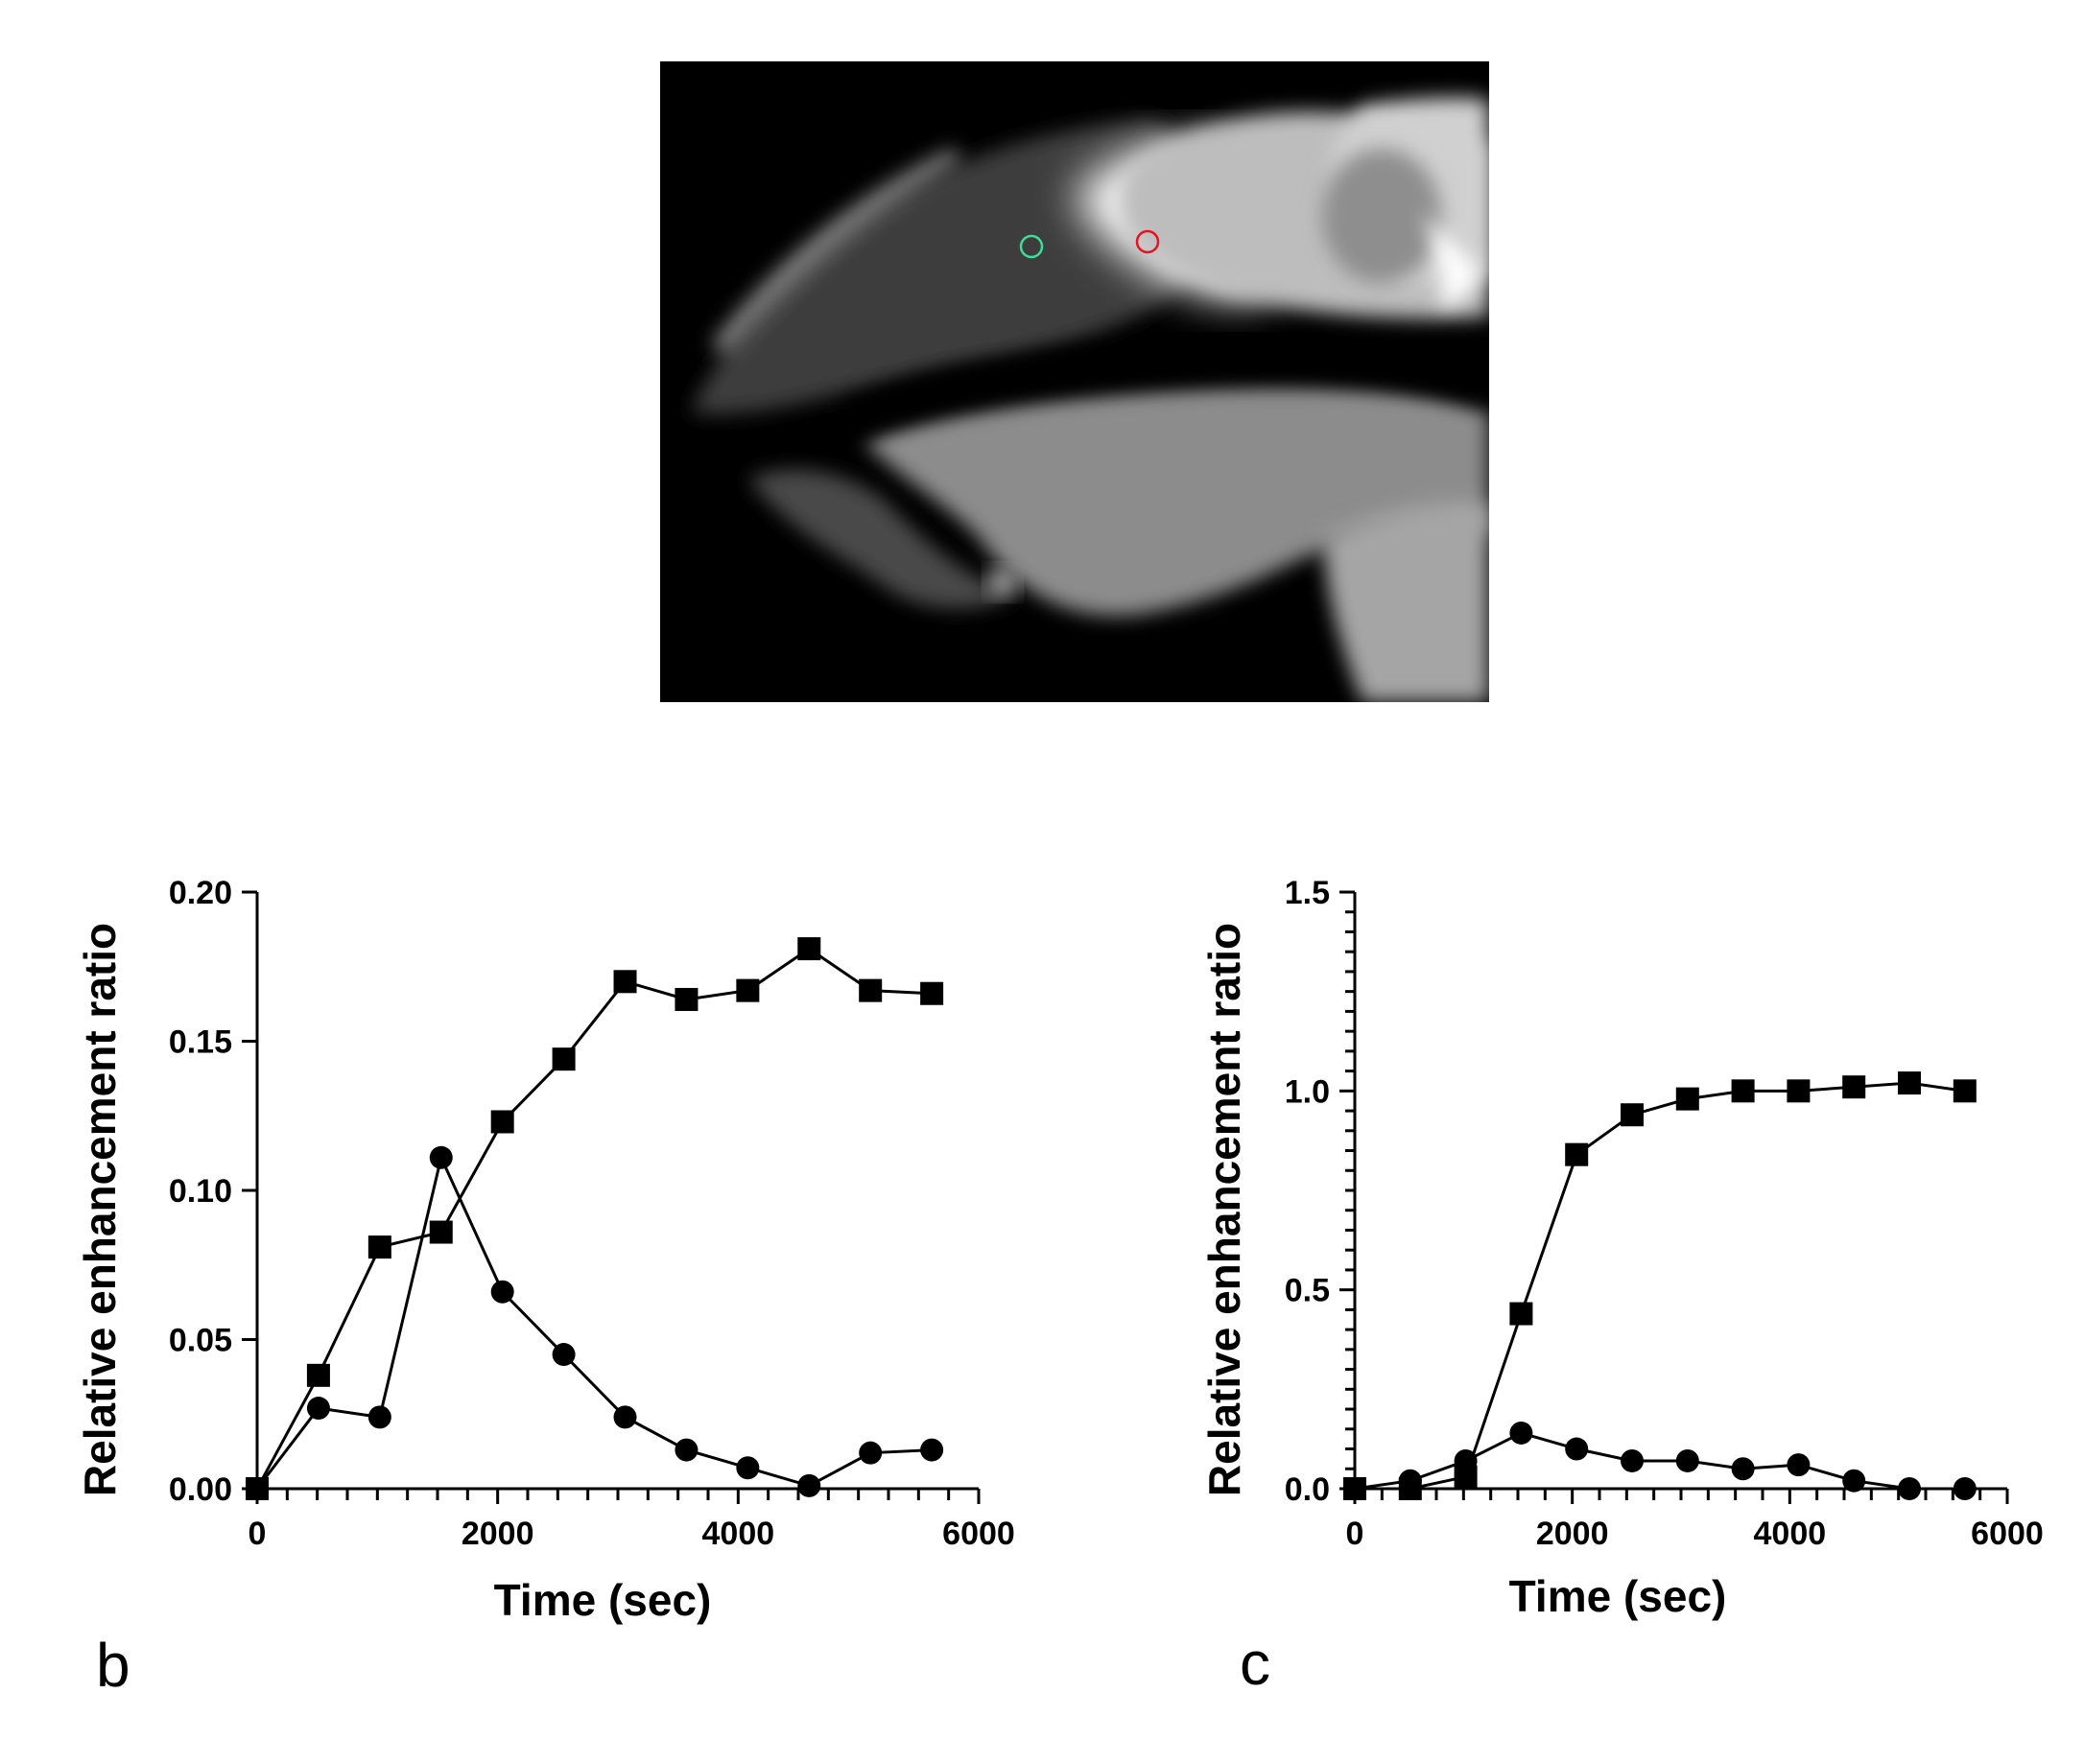 This screenshot has height=1764, width=2084. What do you see at coordinates (1074, 382) in the screenshot?
I see `mri-sagittal-slice-image` at bounding box center [1074, 382].